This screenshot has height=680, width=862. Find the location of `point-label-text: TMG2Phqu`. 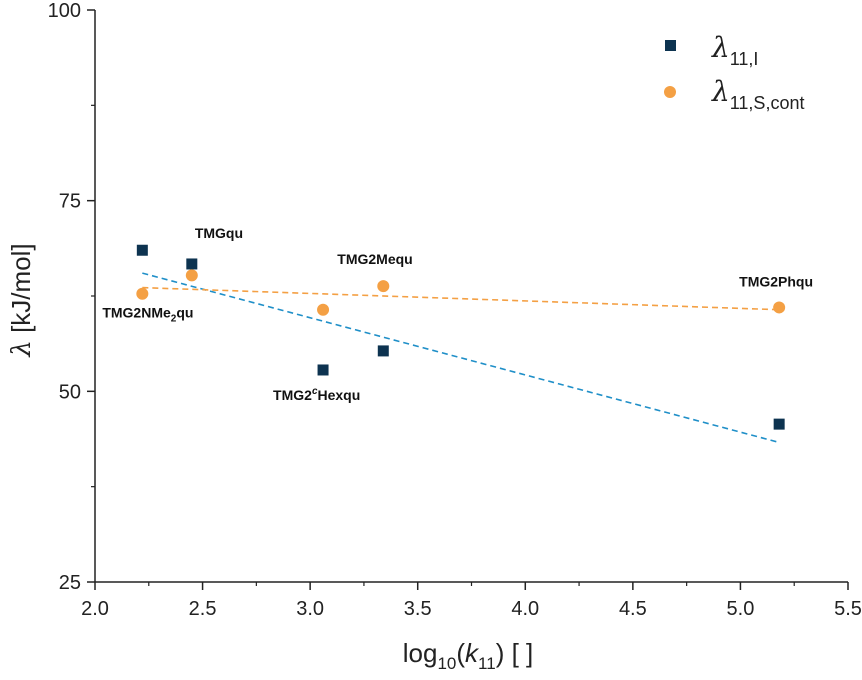

point-label-text: TMG2Phqu is located at coordinates (776, 281).